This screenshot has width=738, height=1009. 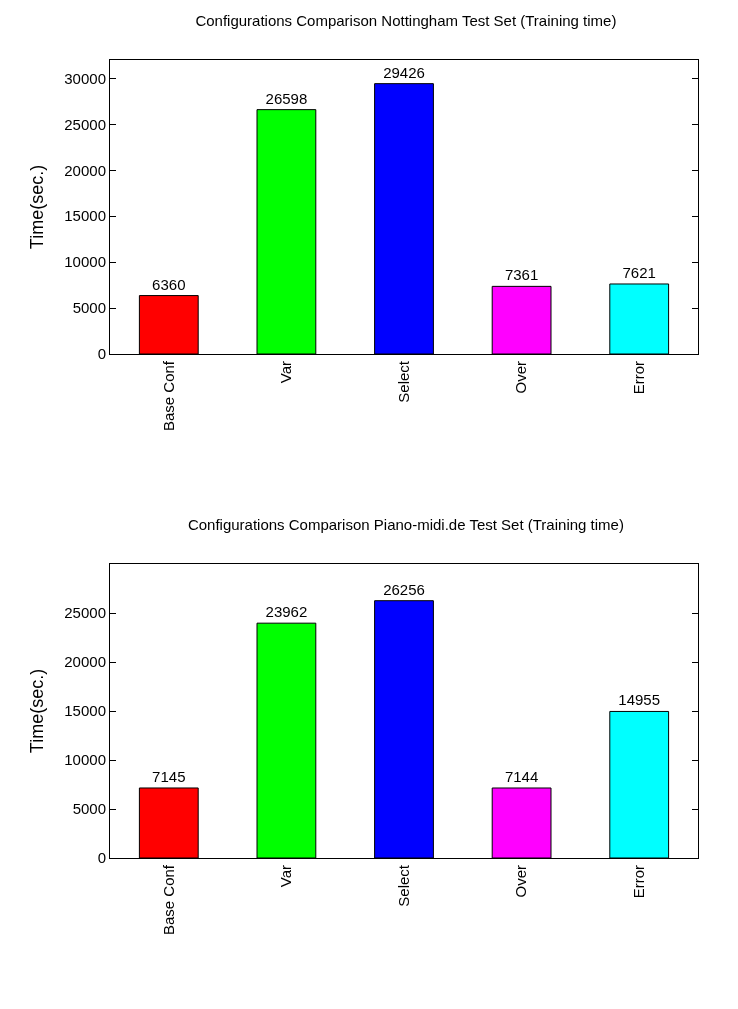 I want to click on y-tick-label: 30000, so click(x=85, y=78).